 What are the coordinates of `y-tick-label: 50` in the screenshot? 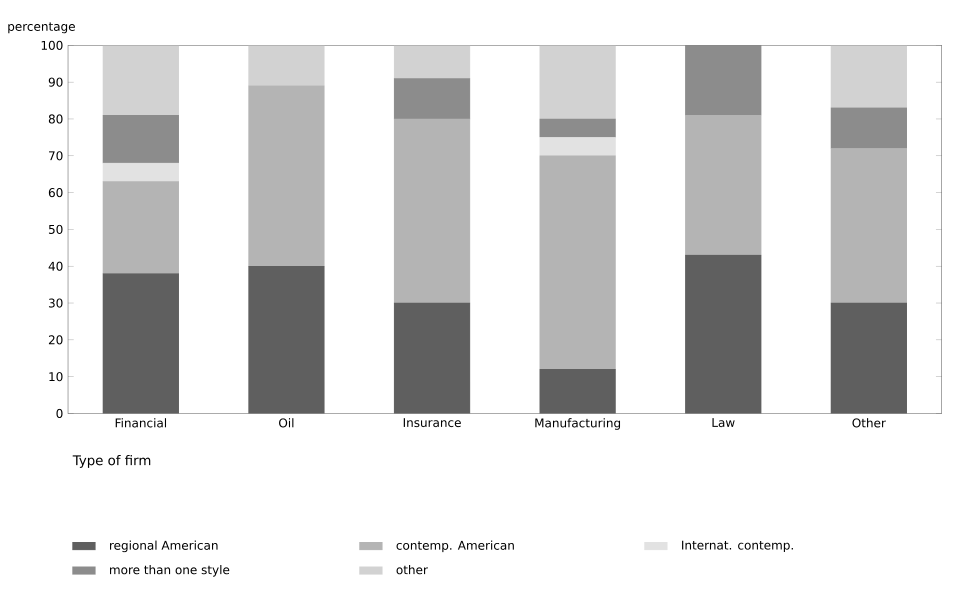 It's located at (55, 229).